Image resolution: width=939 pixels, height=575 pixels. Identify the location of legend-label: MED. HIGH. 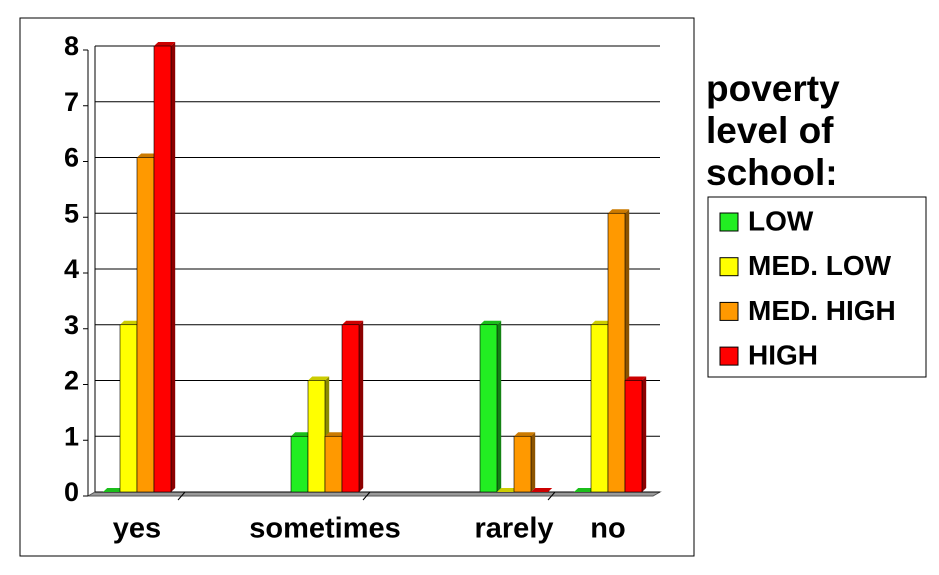
(822, 310).